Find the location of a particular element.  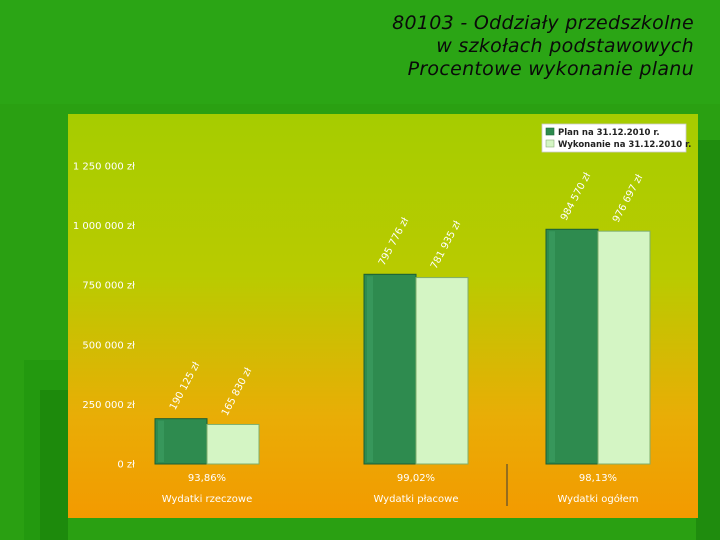

title-line-3: Procentowe wykonanie planu is located at coordinates (550, 69).